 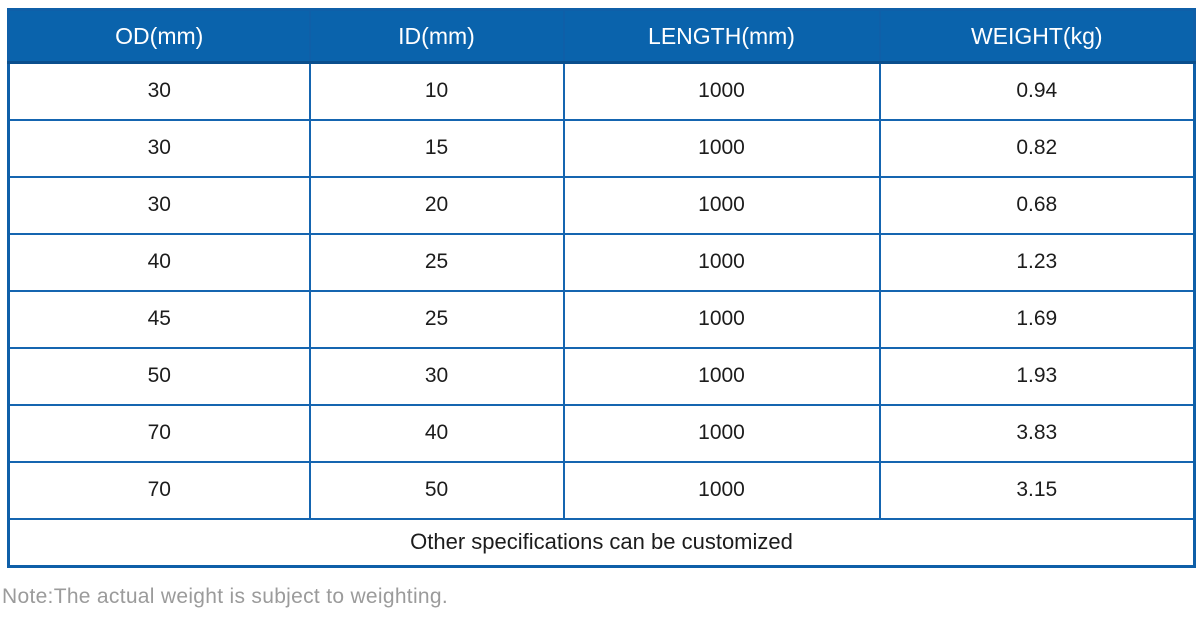 I want to click on table-cell: 0.82, so click(x=1037, y=148).